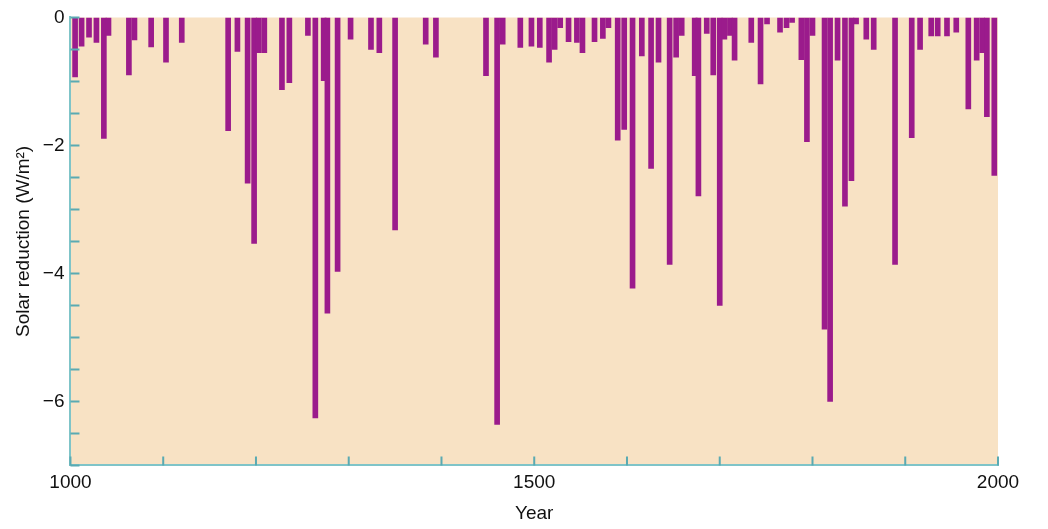  Describe the element at coordinates (535, 512) in the screenshot. I see `x-axis-title: Year` at that location.